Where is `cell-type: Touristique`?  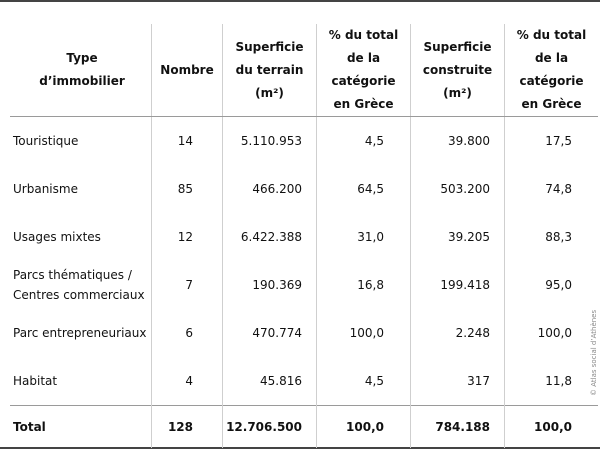 cell-type: Touristique is located at coordinates (81, 140).